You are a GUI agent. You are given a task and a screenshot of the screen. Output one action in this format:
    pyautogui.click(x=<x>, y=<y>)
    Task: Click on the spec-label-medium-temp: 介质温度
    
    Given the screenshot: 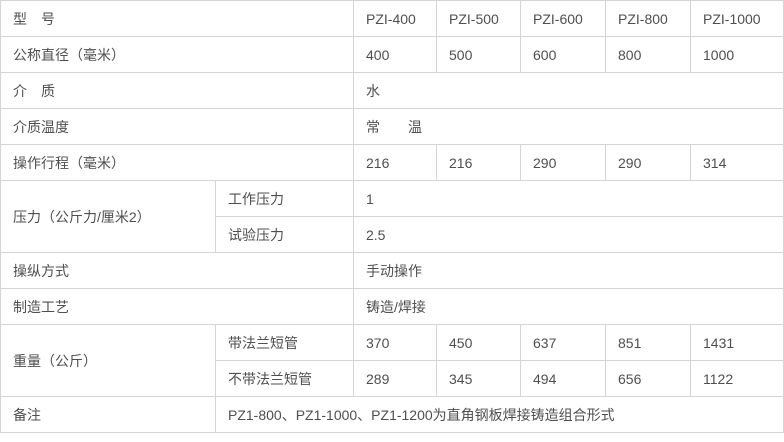 What is the action you would take?
    pyautogui.click(x=177, y=126)
    